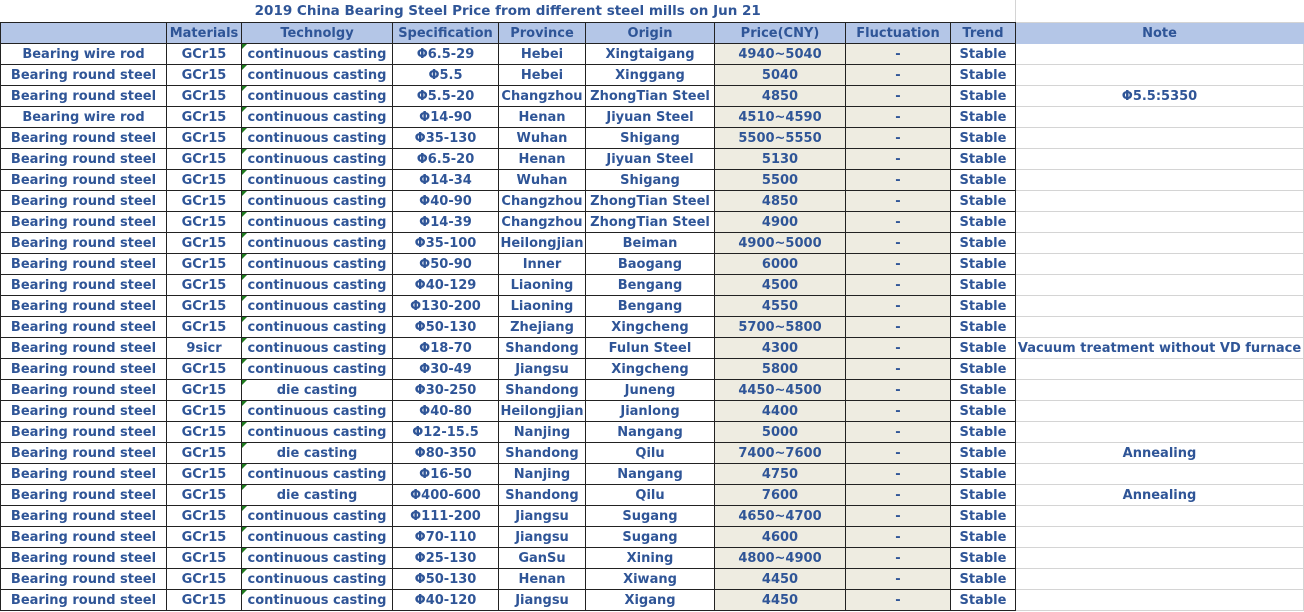  I want to click on cell-price: 5130, so click(780, 159).